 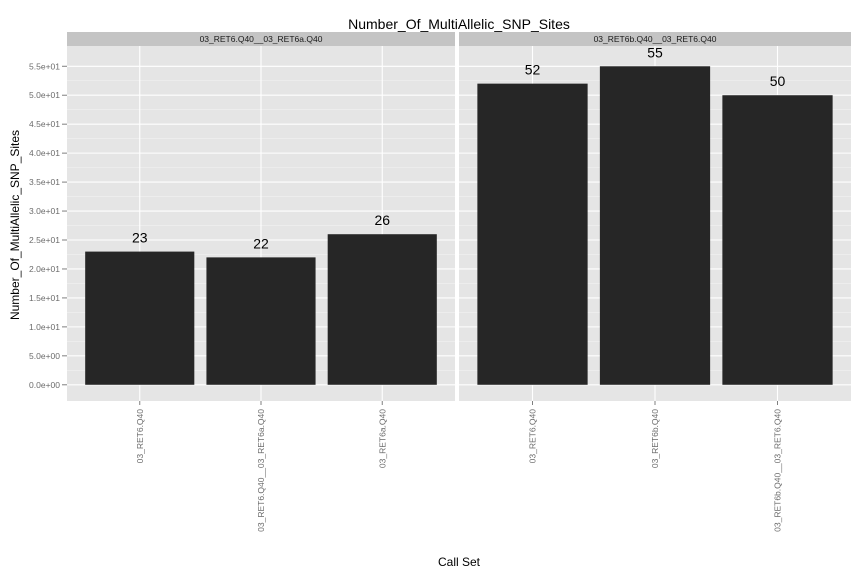 I want to click on x-axis-title: Call Set, so click(x=459, y=562).